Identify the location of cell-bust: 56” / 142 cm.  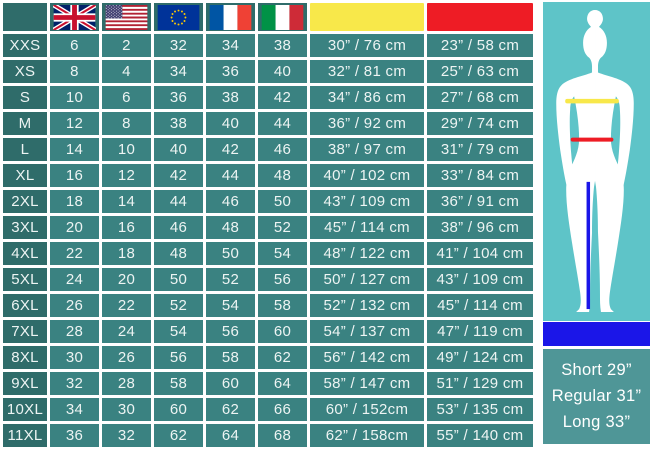
(367, 357).